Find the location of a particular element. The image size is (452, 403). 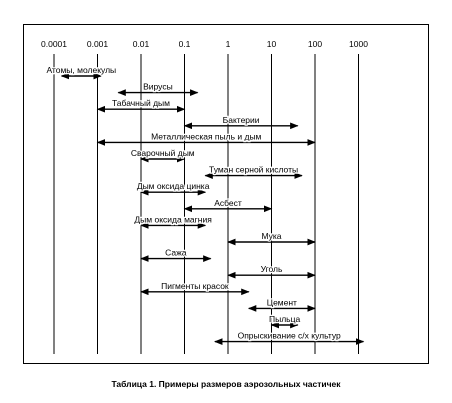

tick-label: 0.1 is located at coordinates (185, 44).